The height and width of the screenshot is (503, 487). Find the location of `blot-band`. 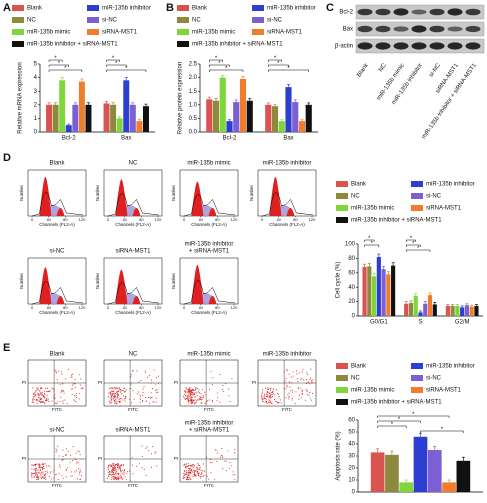

blot-band is located at coordinates (365, 46).